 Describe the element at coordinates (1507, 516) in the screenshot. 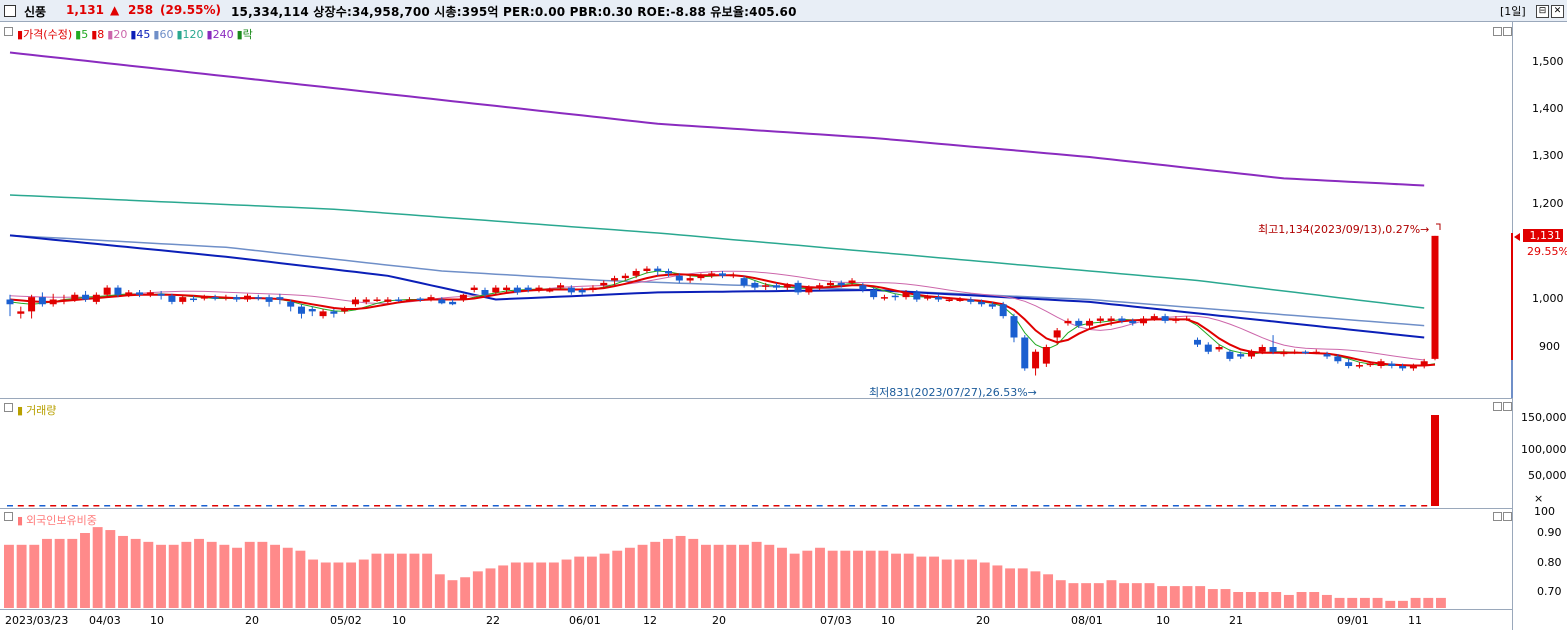

I see `foreign-panel-close-icon` at that location.